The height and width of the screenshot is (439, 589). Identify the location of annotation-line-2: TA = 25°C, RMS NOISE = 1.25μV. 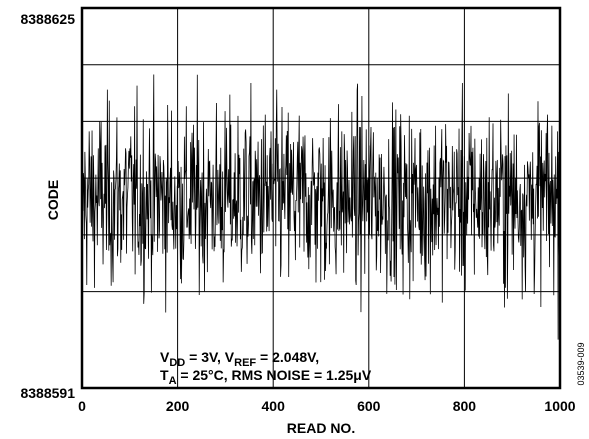
(266, 377).